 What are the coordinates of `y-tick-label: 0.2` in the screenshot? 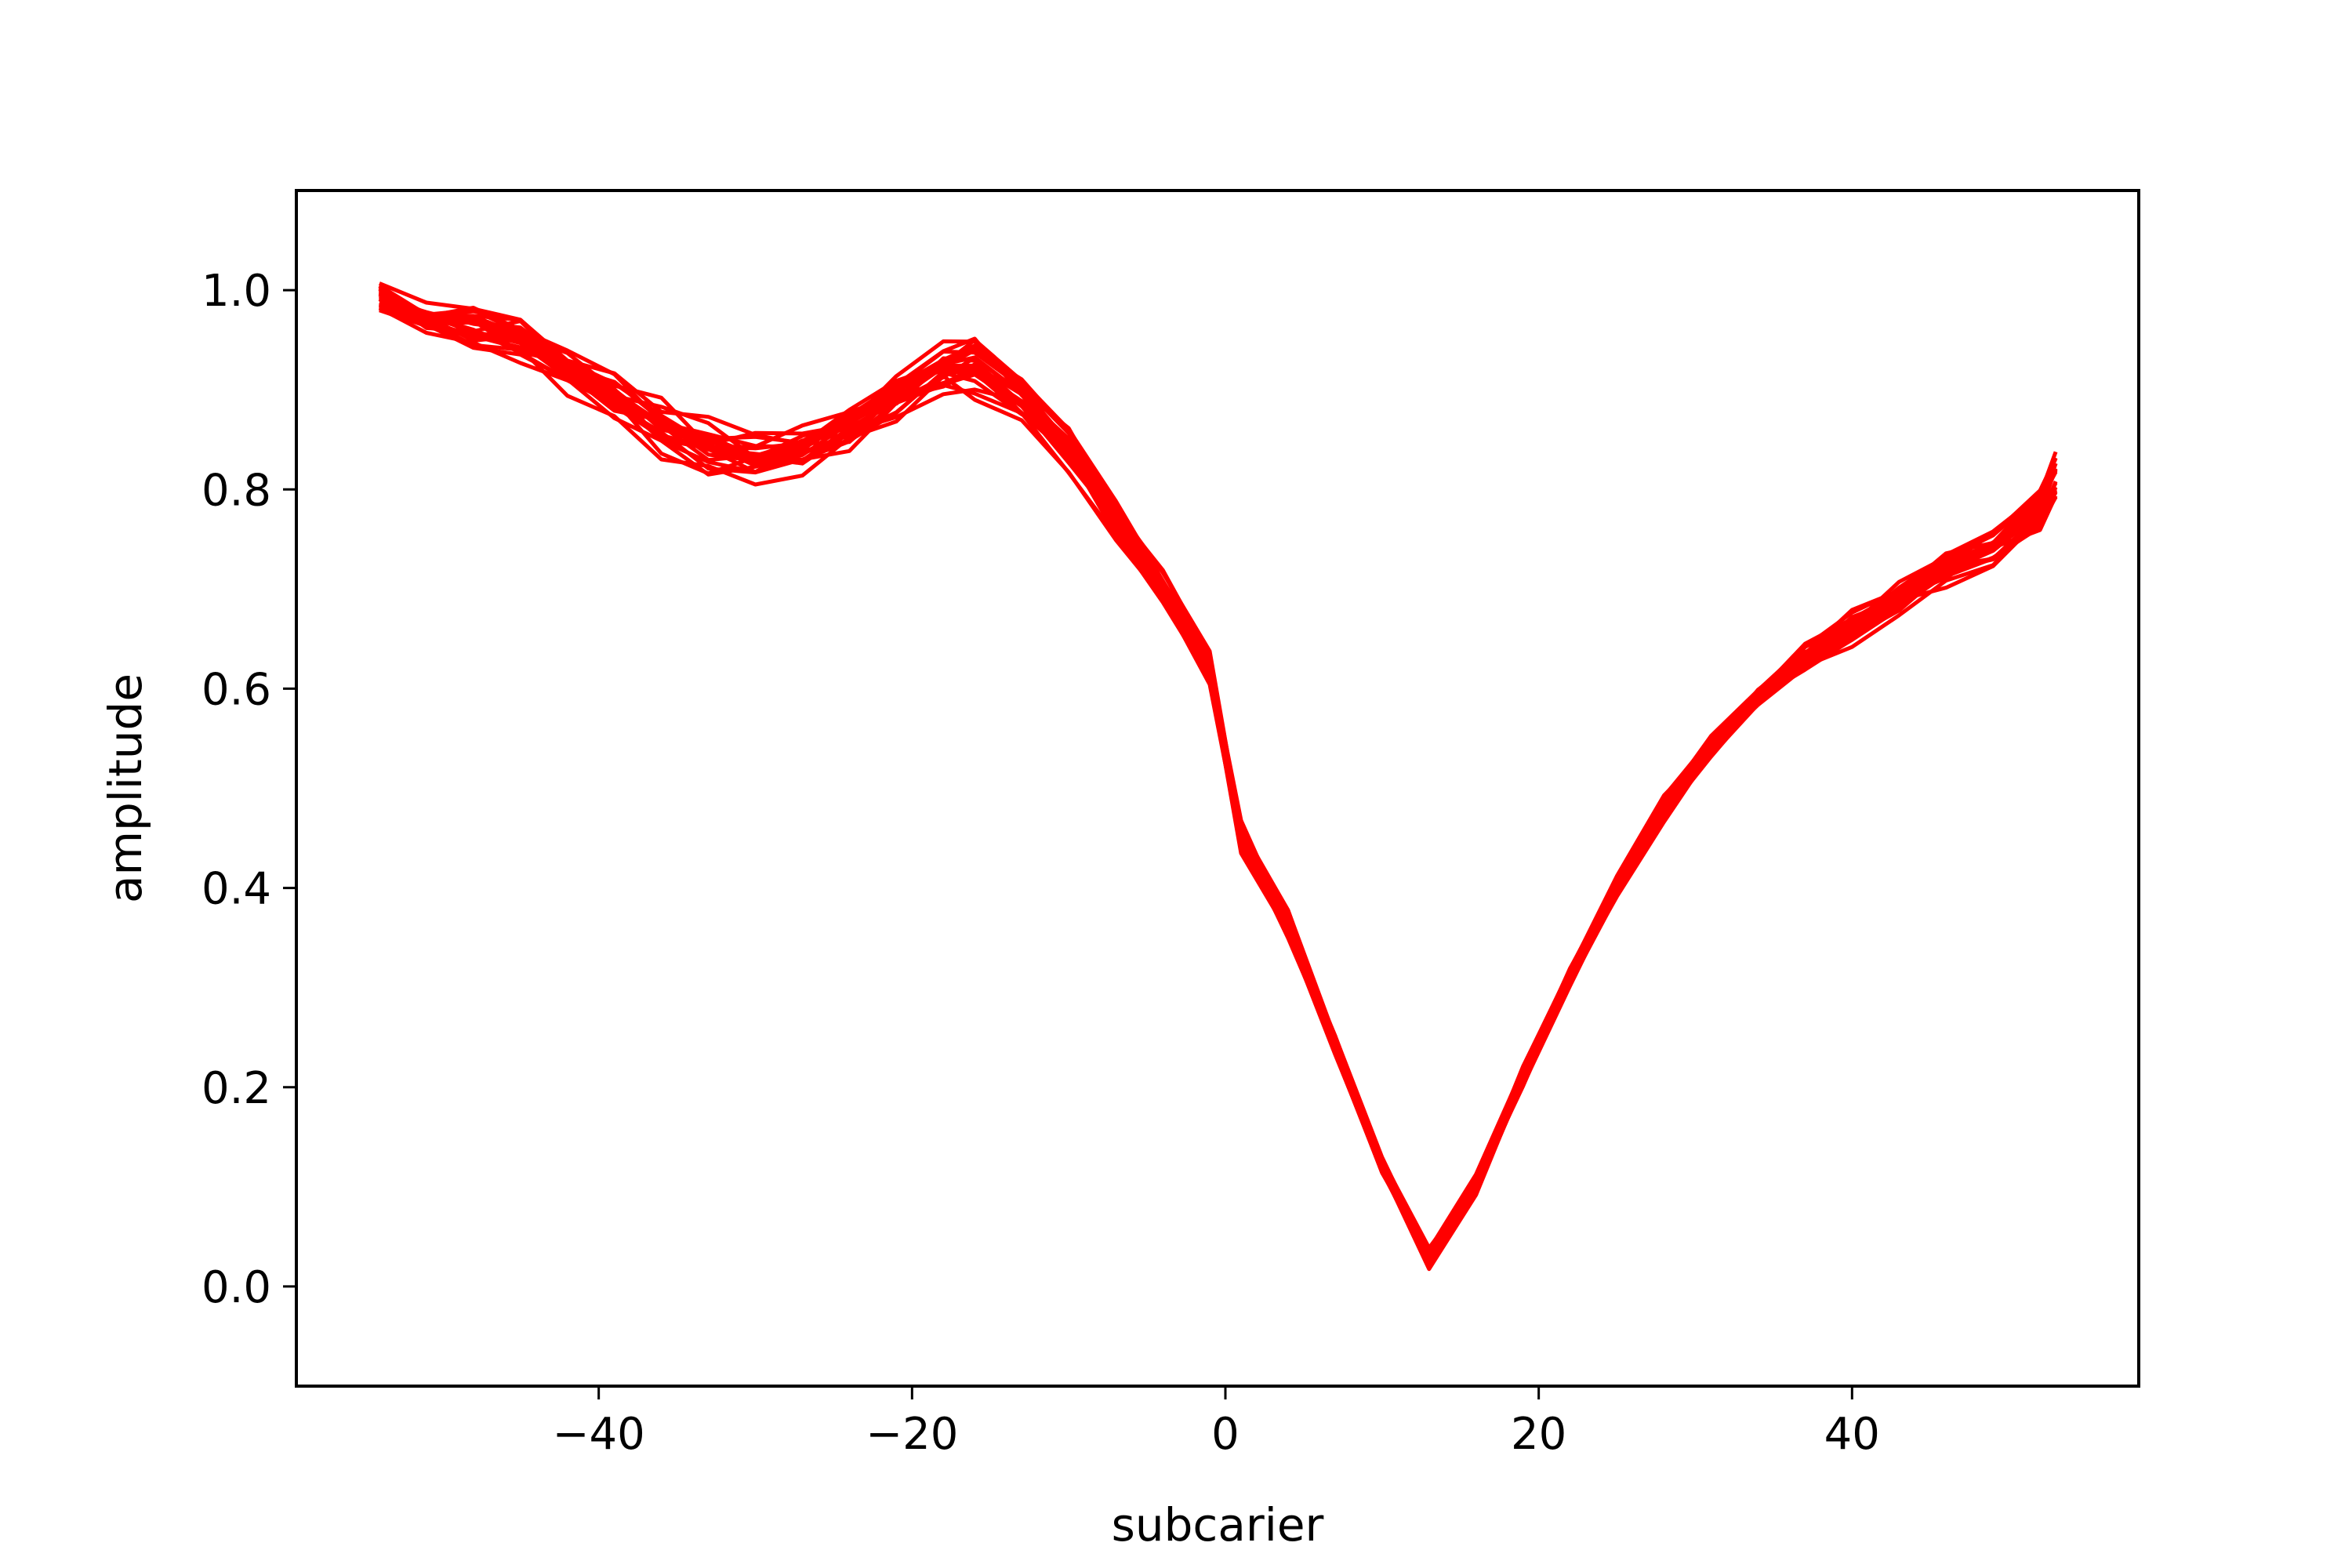 It's located at (236, 1088).